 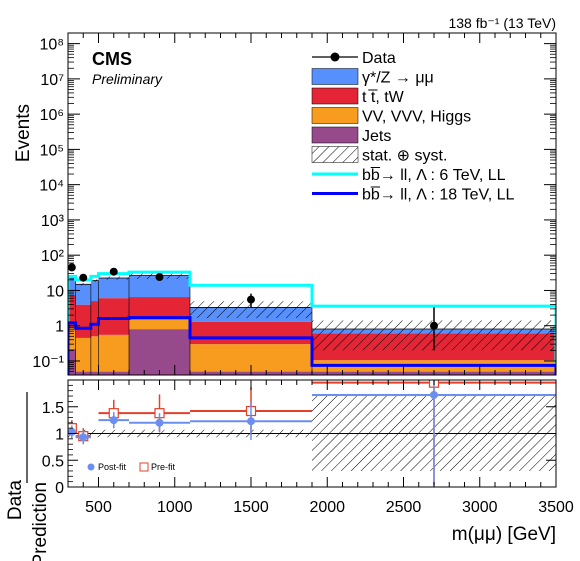 What do you see at coordinates (175, 507) in the screenshot?
I see `x-tick-label: 1000` at bounding box center [175, 507].